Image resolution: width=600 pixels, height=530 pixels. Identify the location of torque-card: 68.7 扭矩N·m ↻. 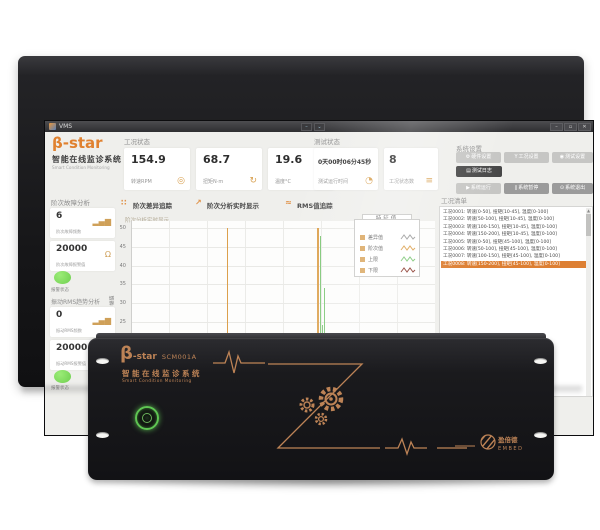
(229, 169).